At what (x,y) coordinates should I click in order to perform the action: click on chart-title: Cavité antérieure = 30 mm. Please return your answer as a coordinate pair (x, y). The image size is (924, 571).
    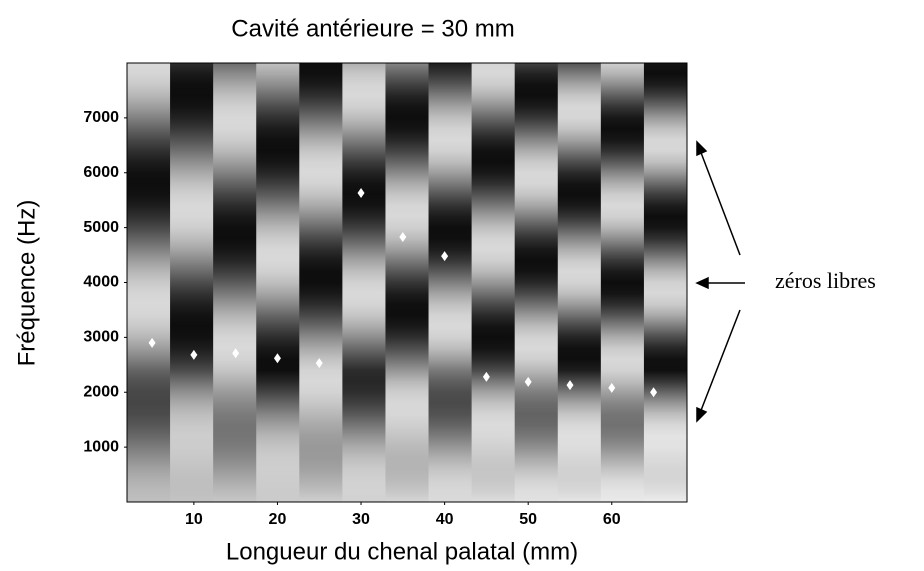
    Looking at the image, I should click on (372, 28).